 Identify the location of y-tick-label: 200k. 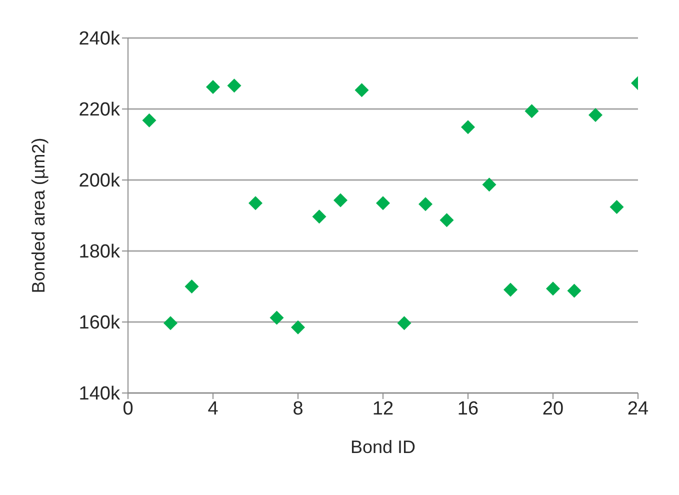
(99, 181).